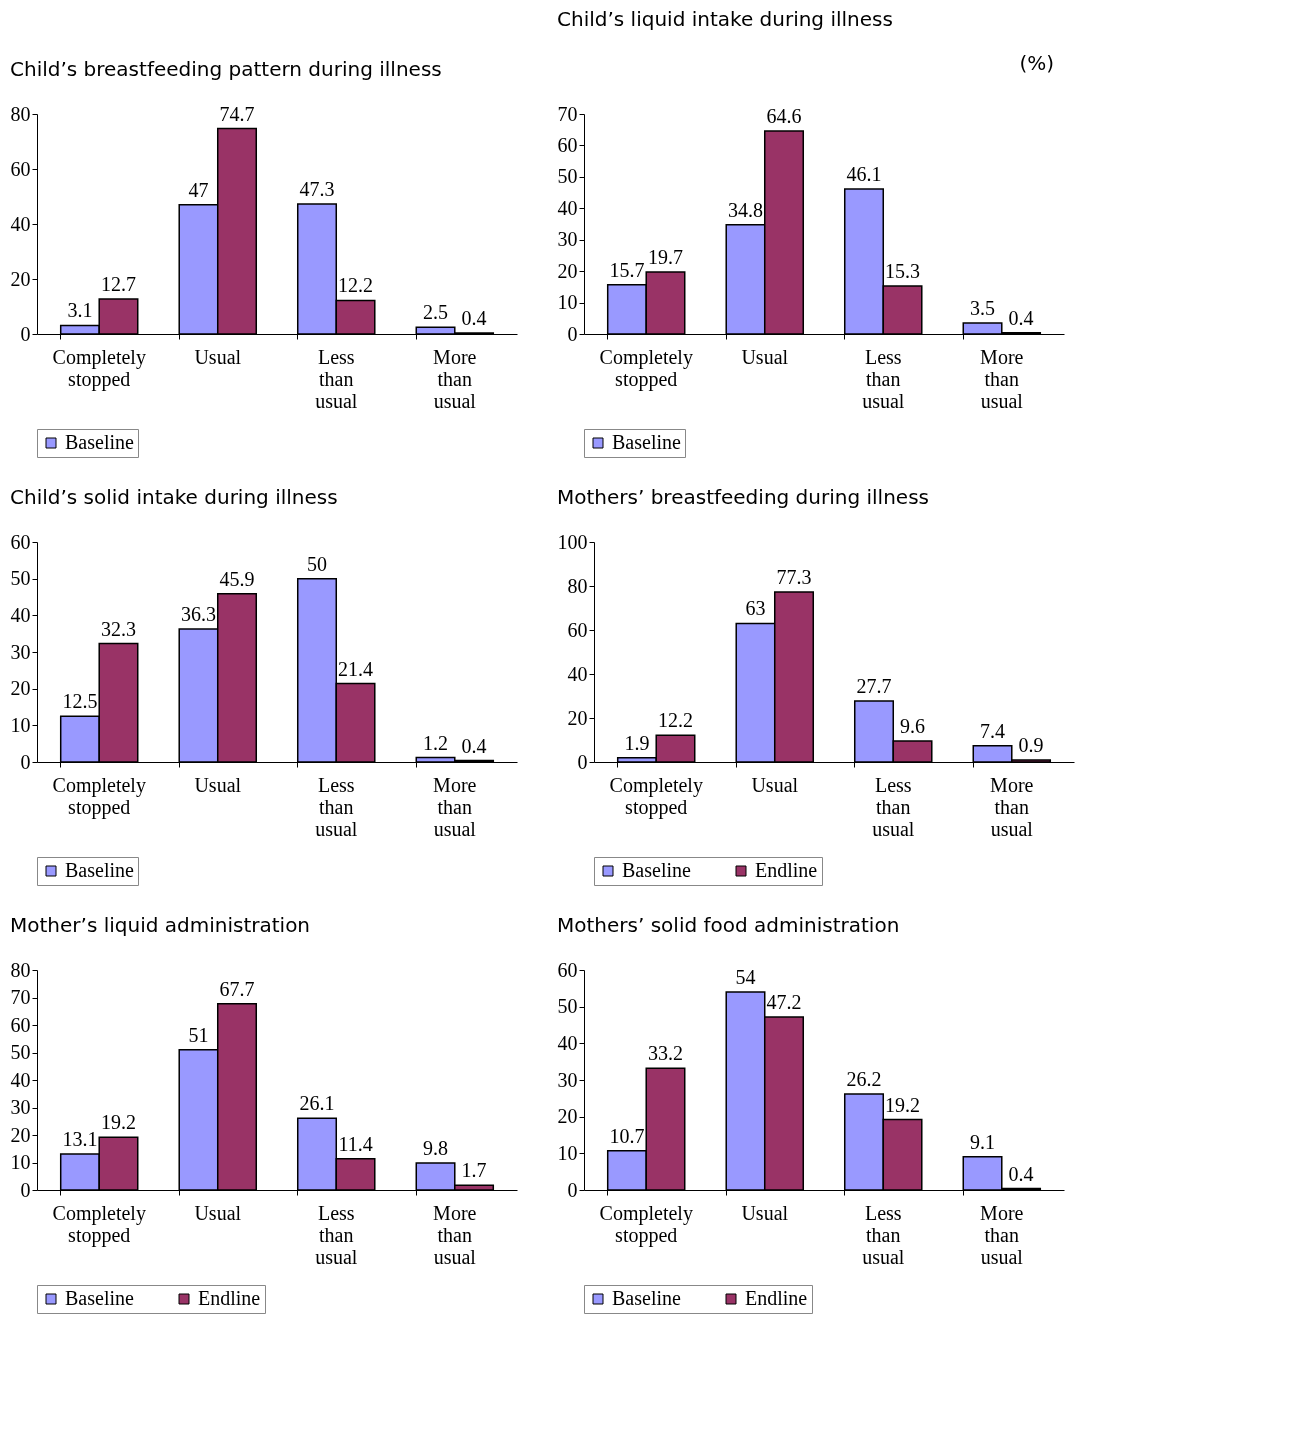 The image size is (1293, 1445). I want to click on chart-title: Mother’s liquid administration, so click(160, 925).